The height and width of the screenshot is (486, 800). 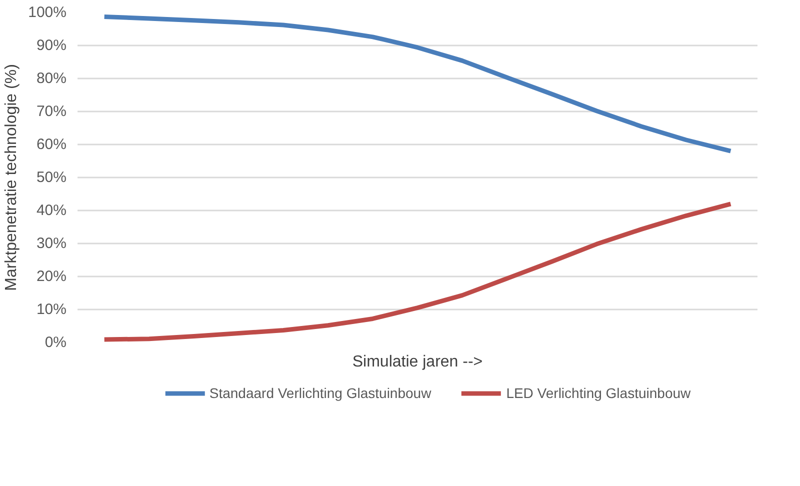 What do you see at coordinates (51, 111) in the screenshot?
I see `y-tick-label: 70%` at bounding box center [51, 111].